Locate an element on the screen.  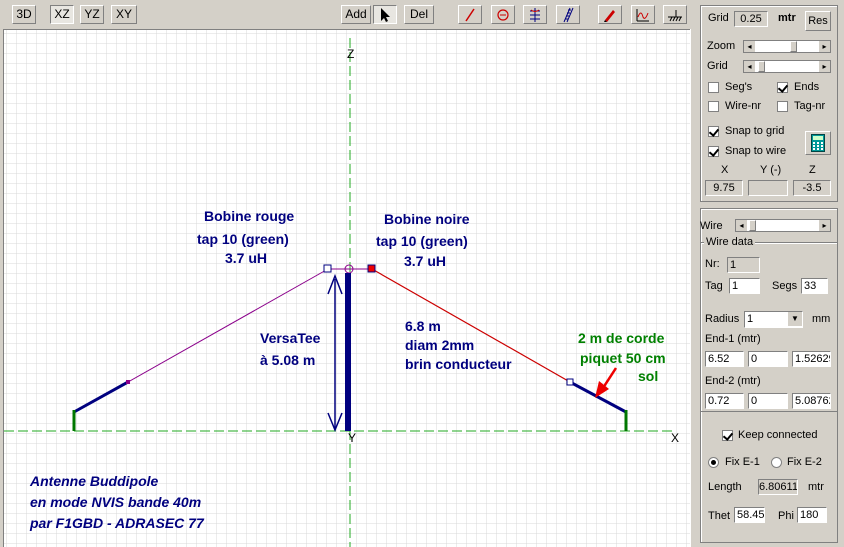
end1-z-field: 1.52629 is located at coordinates (811, 359).